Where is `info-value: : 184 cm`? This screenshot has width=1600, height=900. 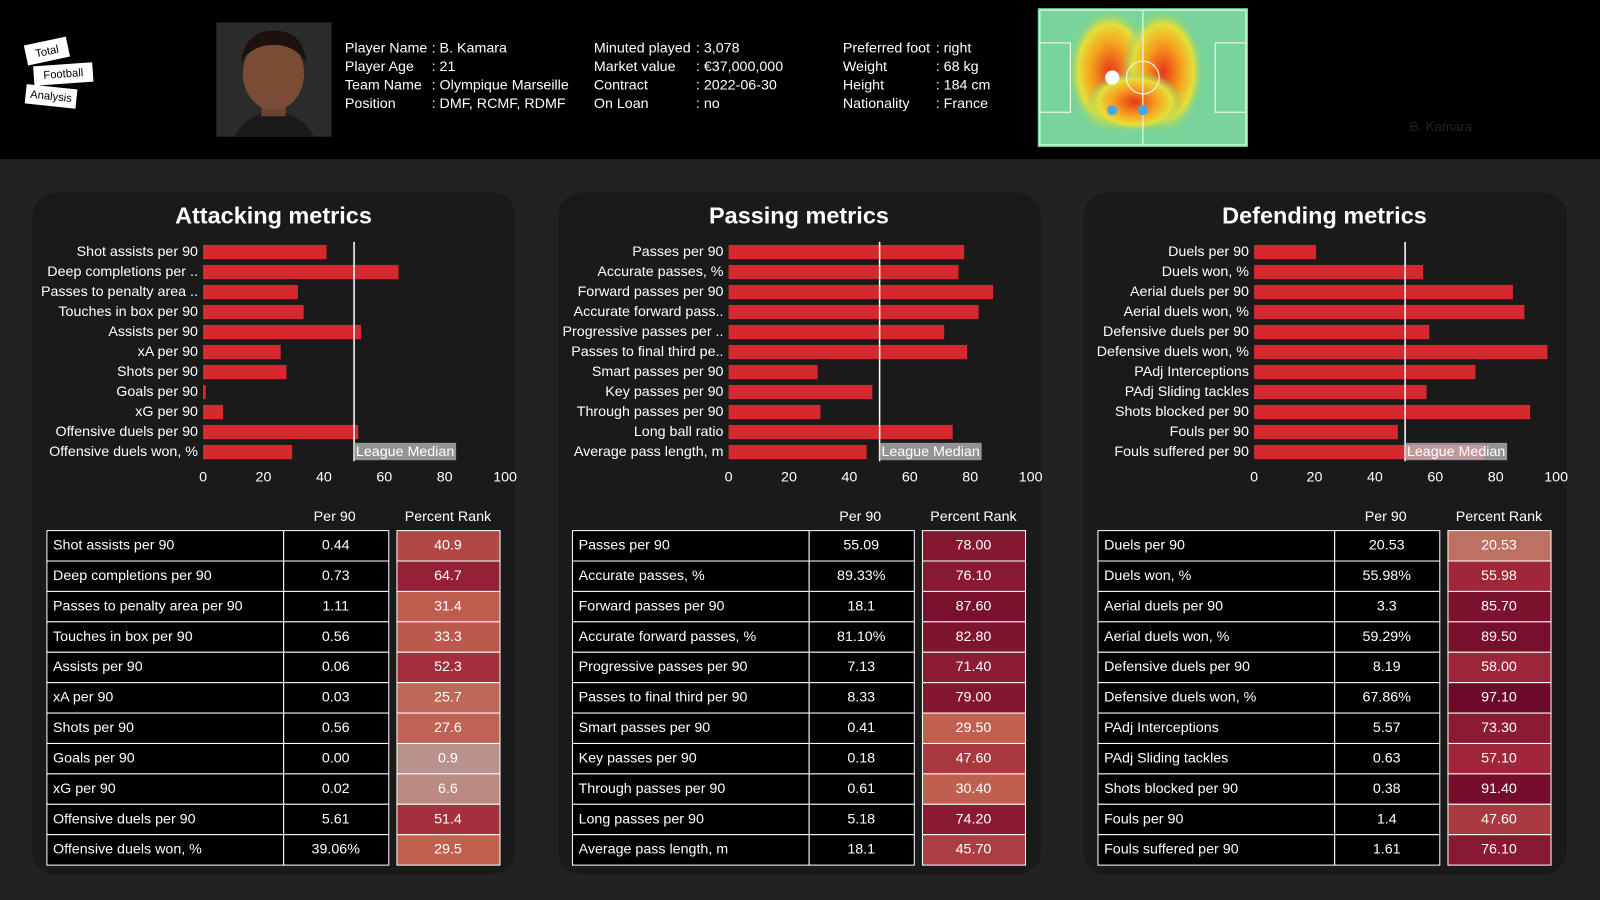 info-value: : 184 cm is located at coordinates (963, 85).